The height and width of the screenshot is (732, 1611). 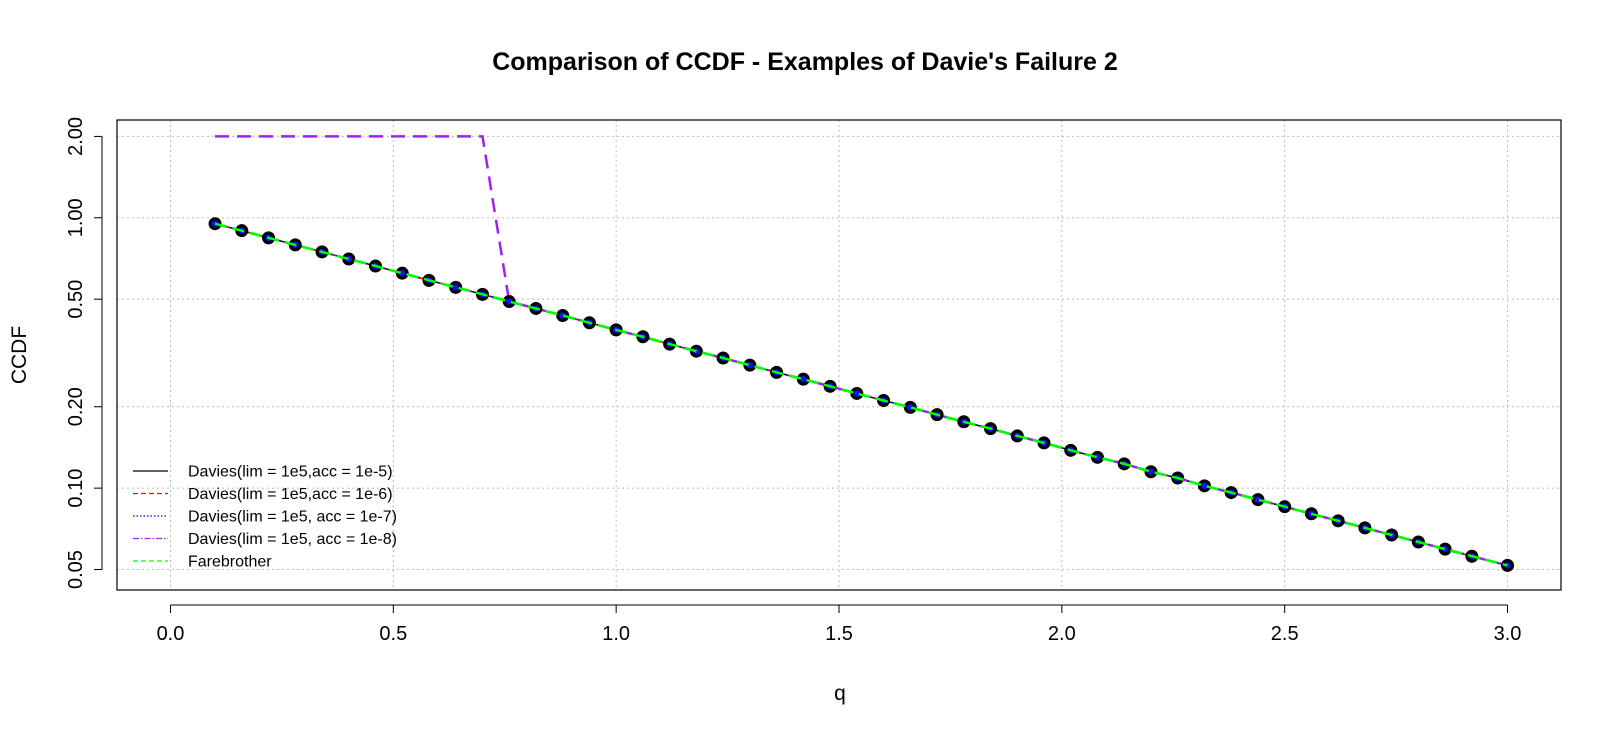 What do you see at coordinates (76, 217) in the screenshot?
I see `y-tick-label: 1.00` at bounding box center [76, 217].